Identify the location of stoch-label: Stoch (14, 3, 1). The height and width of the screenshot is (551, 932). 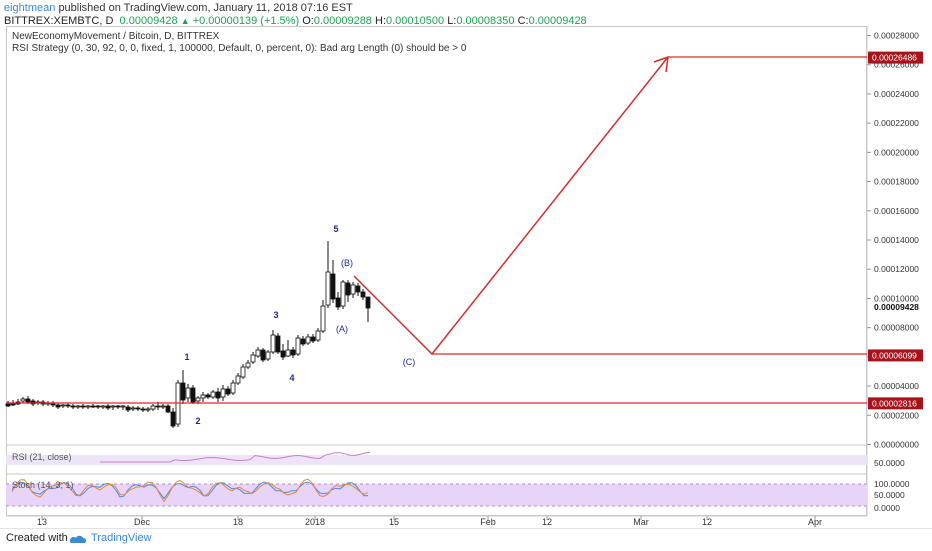
(43, 485).